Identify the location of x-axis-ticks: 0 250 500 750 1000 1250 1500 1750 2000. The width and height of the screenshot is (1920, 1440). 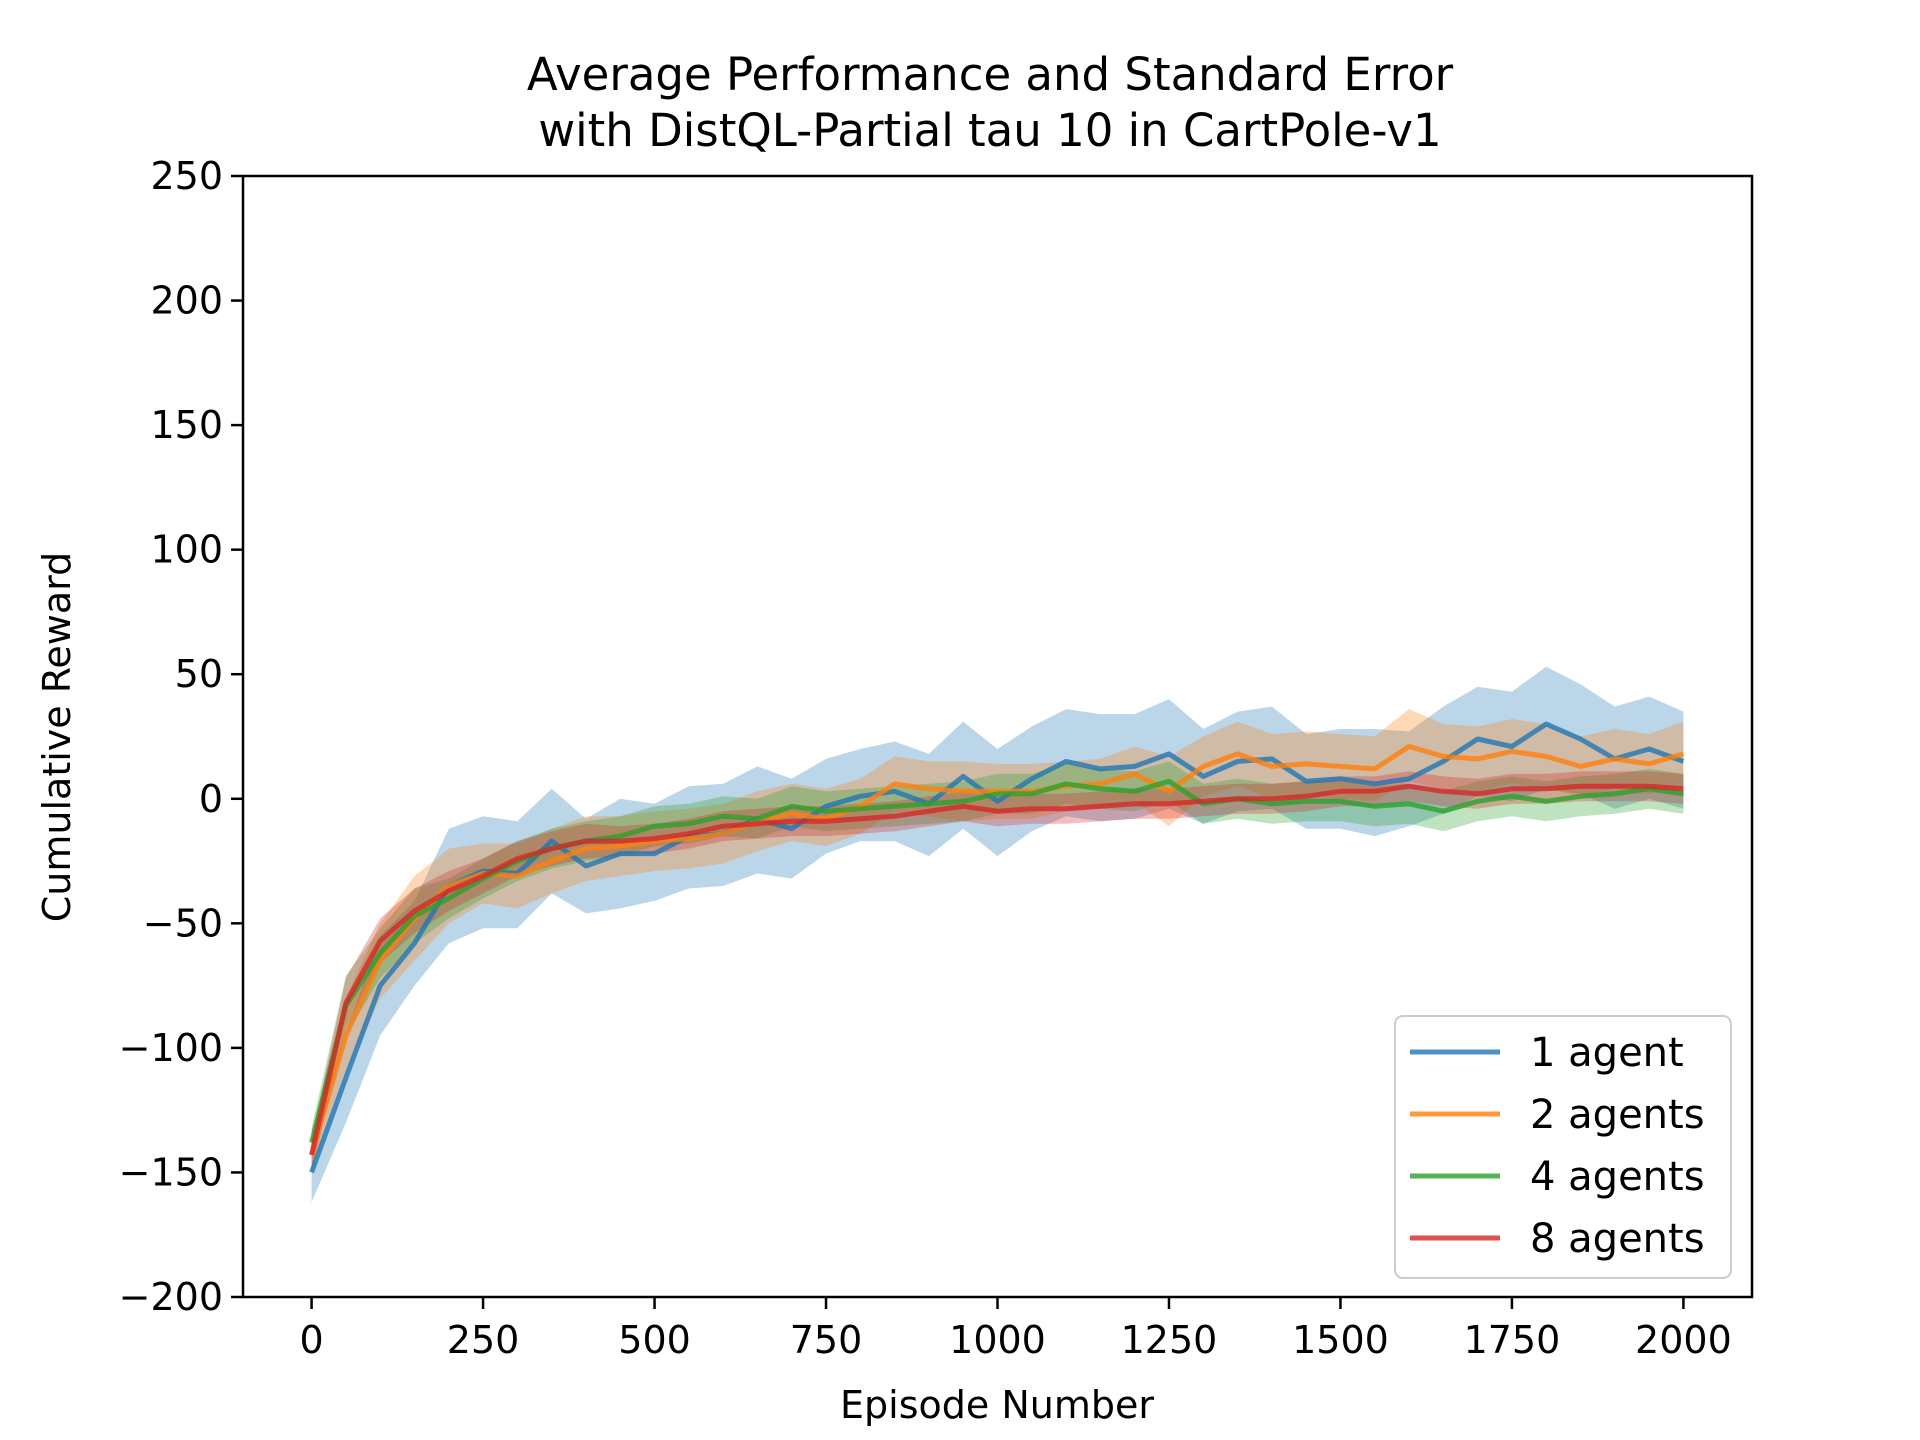
(1015, 1329).